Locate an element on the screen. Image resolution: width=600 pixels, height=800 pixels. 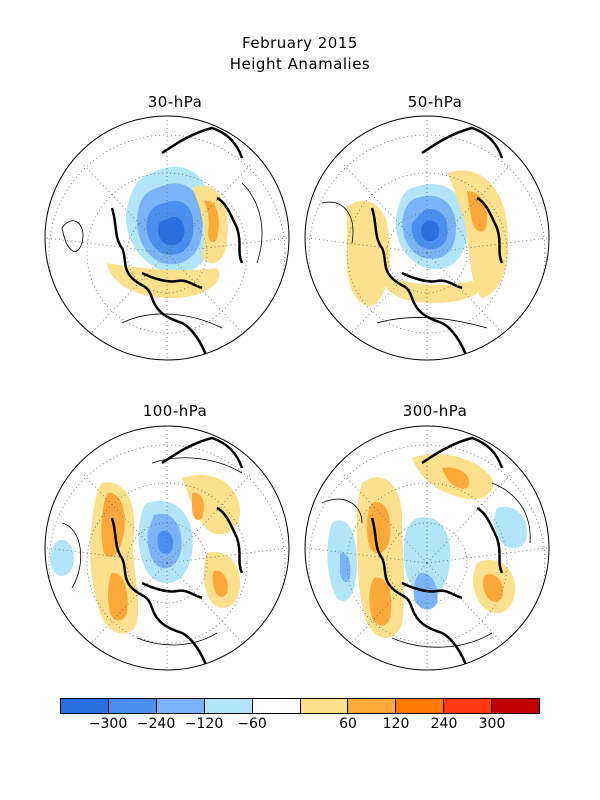
colorbar-tick-label: 60 is located at coordinates (348, 724).